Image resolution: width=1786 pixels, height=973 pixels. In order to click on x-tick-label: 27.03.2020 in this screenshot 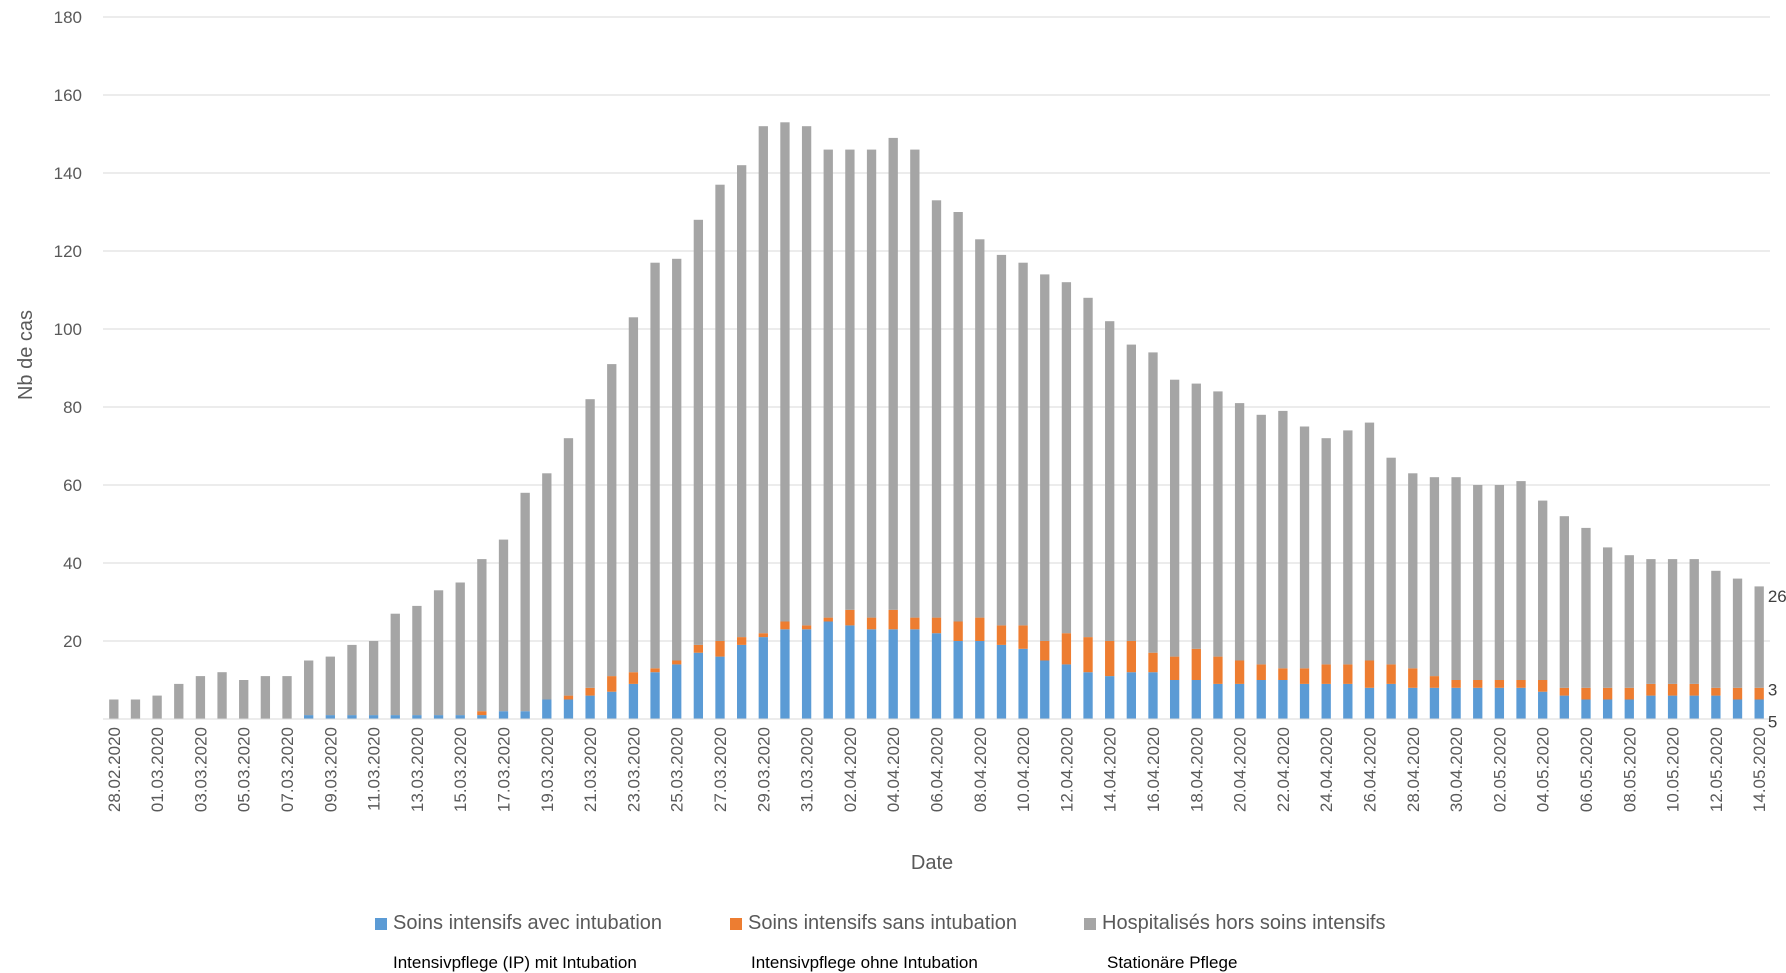, I will do `click(720, 769)`.